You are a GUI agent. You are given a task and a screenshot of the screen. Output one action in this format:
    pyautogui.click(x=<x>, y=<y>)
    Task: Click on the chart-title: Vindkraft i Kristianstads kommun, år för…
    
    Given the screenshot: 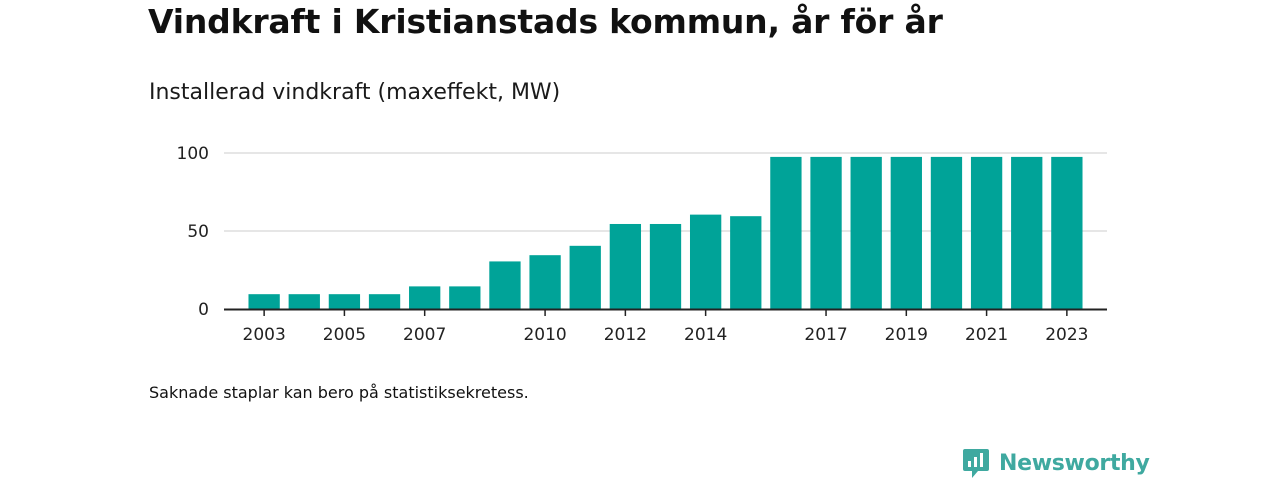 What is the action you would take?
    pyautogui.click(x=545, y=21)
    